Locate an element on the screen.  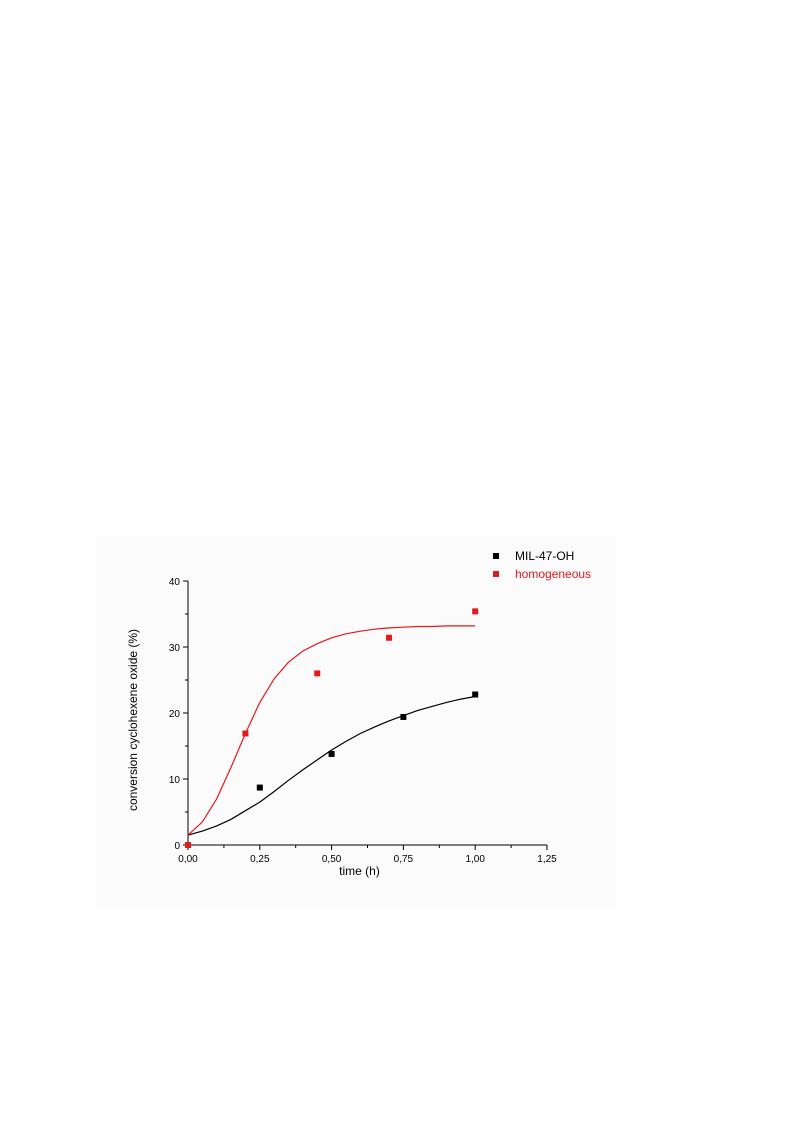
x-tick-label: 0,75 is located at coordinates (404, 859).